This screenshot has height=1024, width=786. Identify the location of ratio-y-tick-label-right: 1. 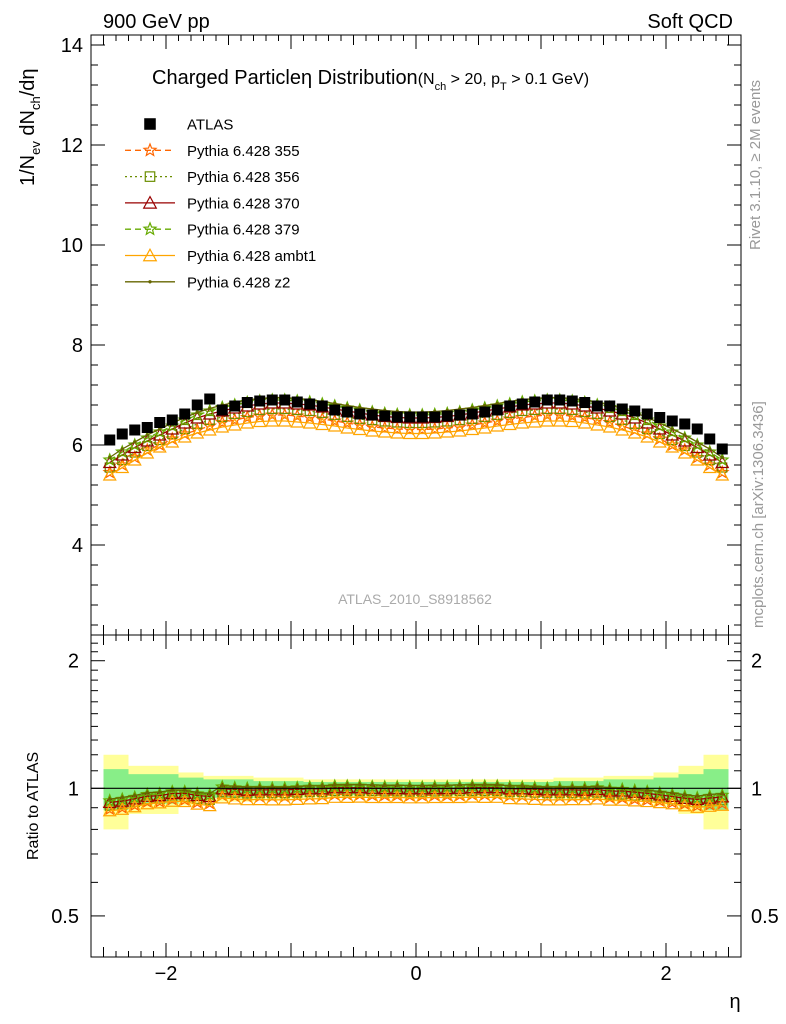
(756, 789).